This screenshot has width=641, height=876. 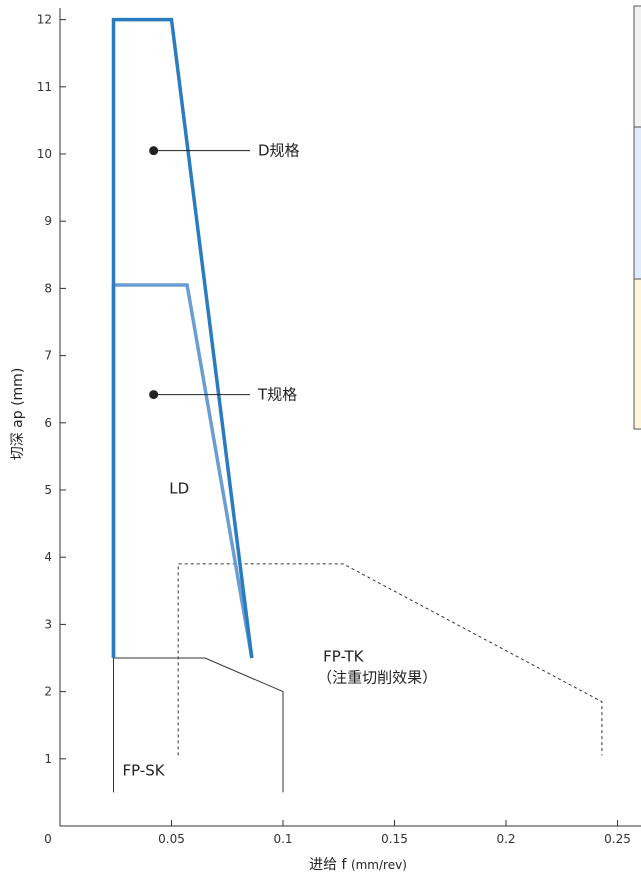 I want to click on y-tick-label: 9, so click(x=48, y=221).